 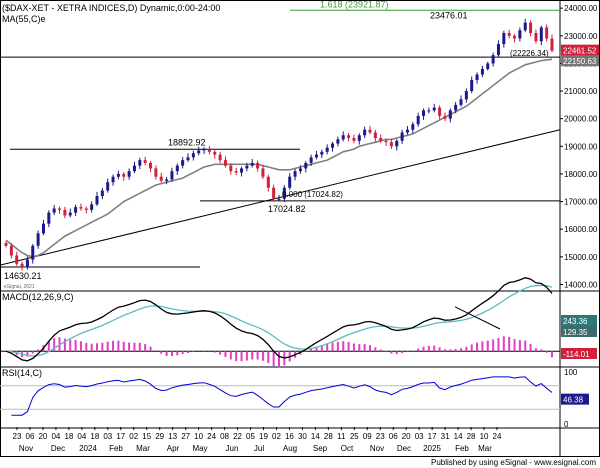 I want to click on price-ytick-label: 14000.00, so click(x=581, y=284).